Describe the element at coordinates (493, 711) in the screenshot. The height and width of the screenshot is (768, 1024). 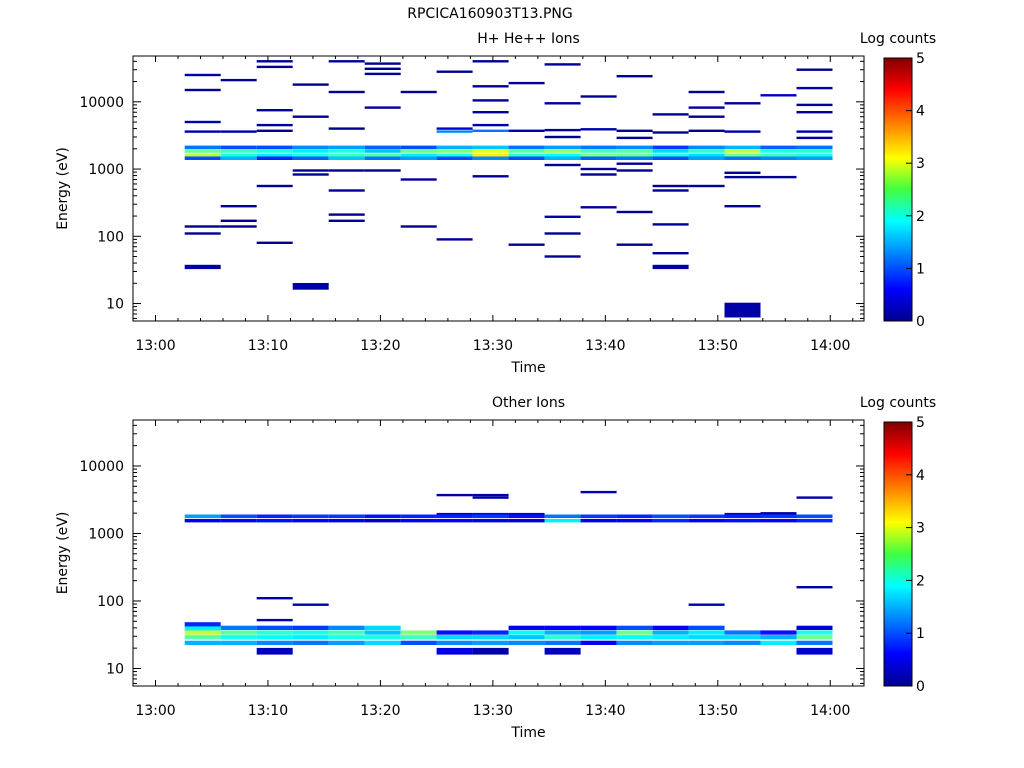
I see `x-tick-label: 13:30` at that location.